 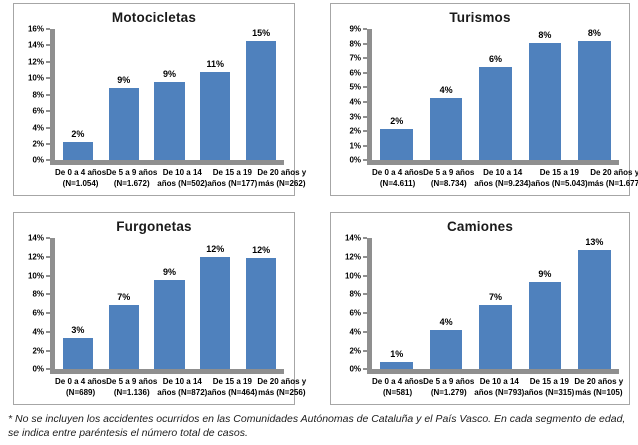 What do you see at coordinates (352, 95) in the screenshot?
I see `y-axis: 9% 8% 7% 6% 5% 4% 3% 2% 1% 0%` at bounding box center [352, 95].